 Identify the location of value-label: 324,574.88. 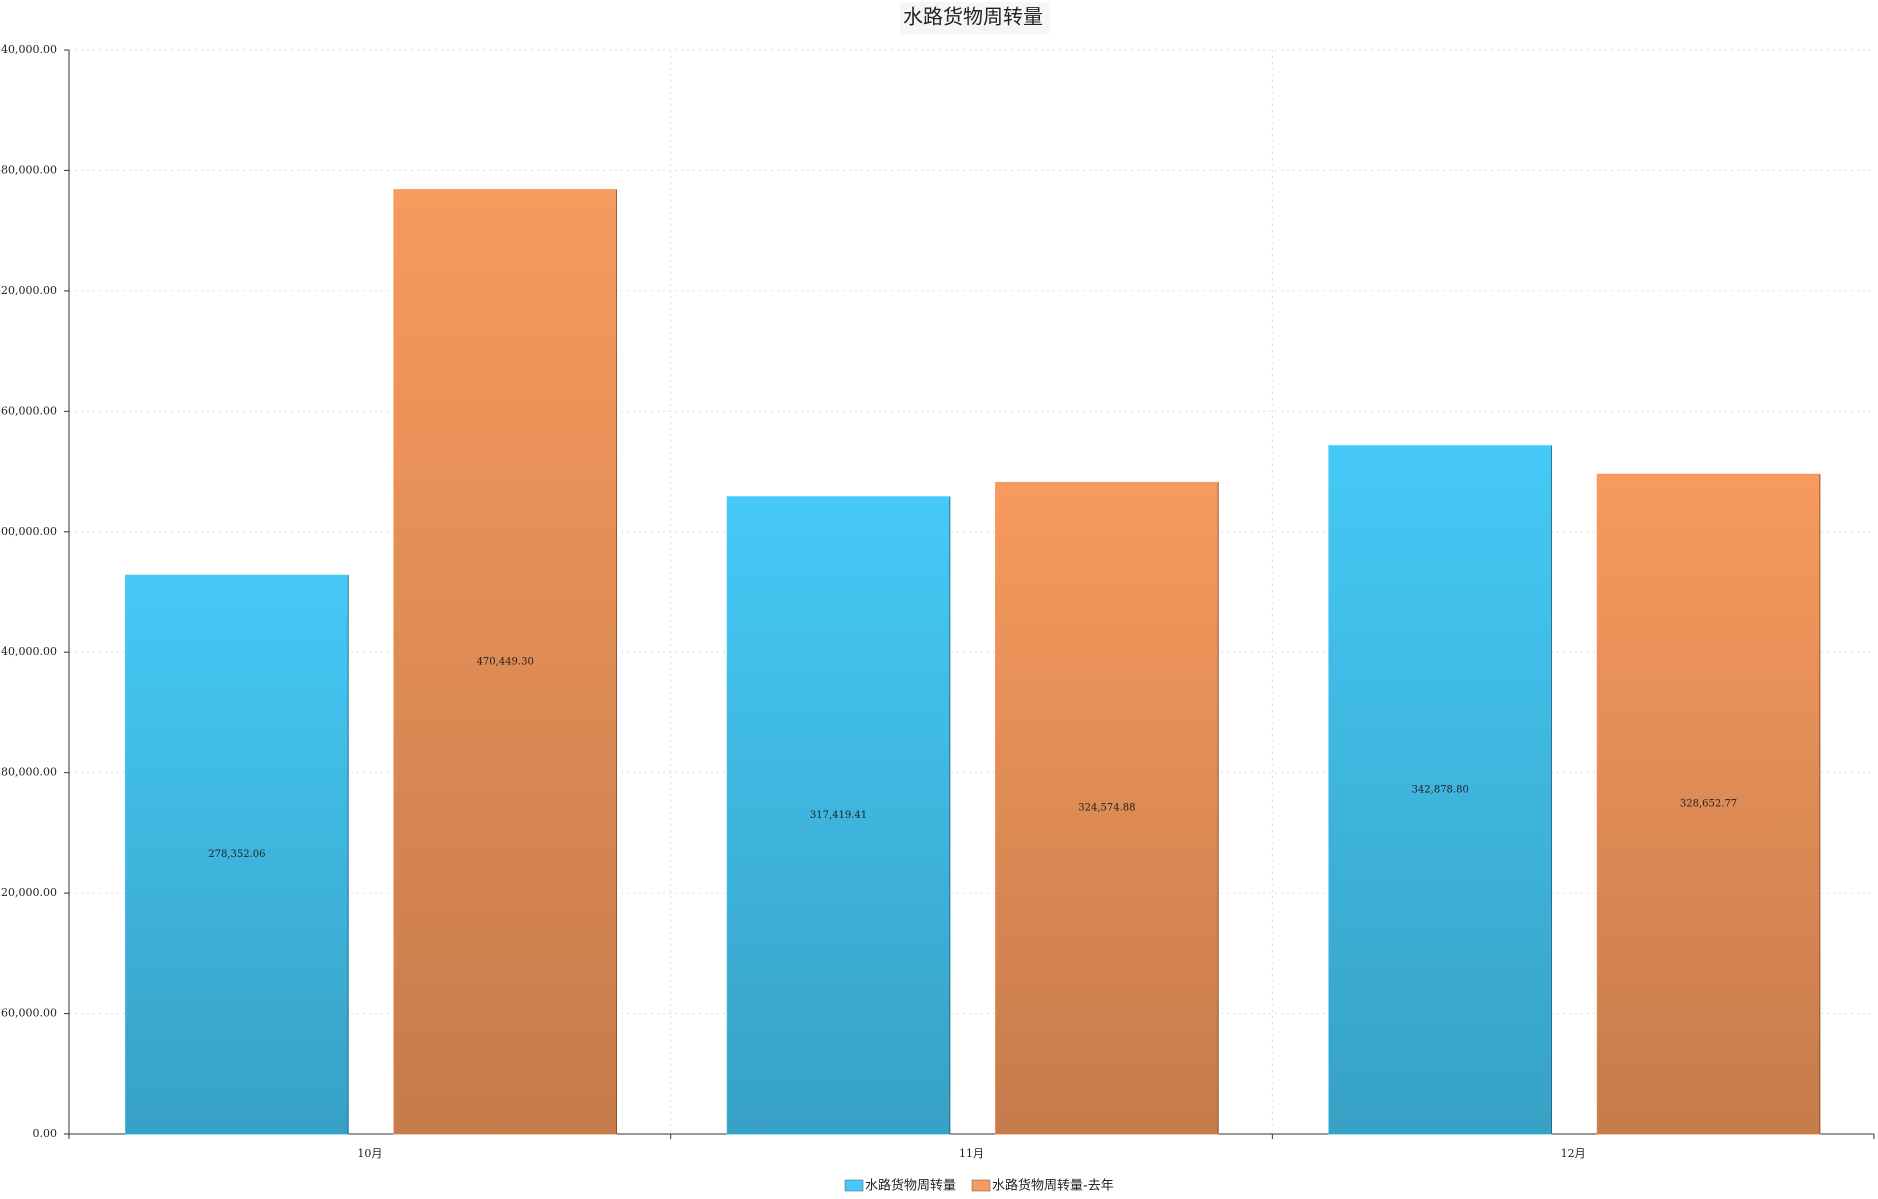
(1106, 808).